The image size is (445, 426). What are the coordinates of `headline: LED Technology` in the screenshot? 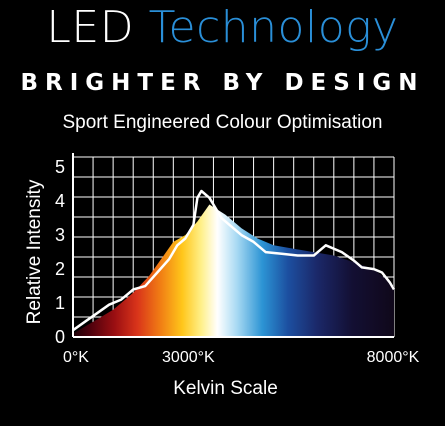 It's located at (222, 27).